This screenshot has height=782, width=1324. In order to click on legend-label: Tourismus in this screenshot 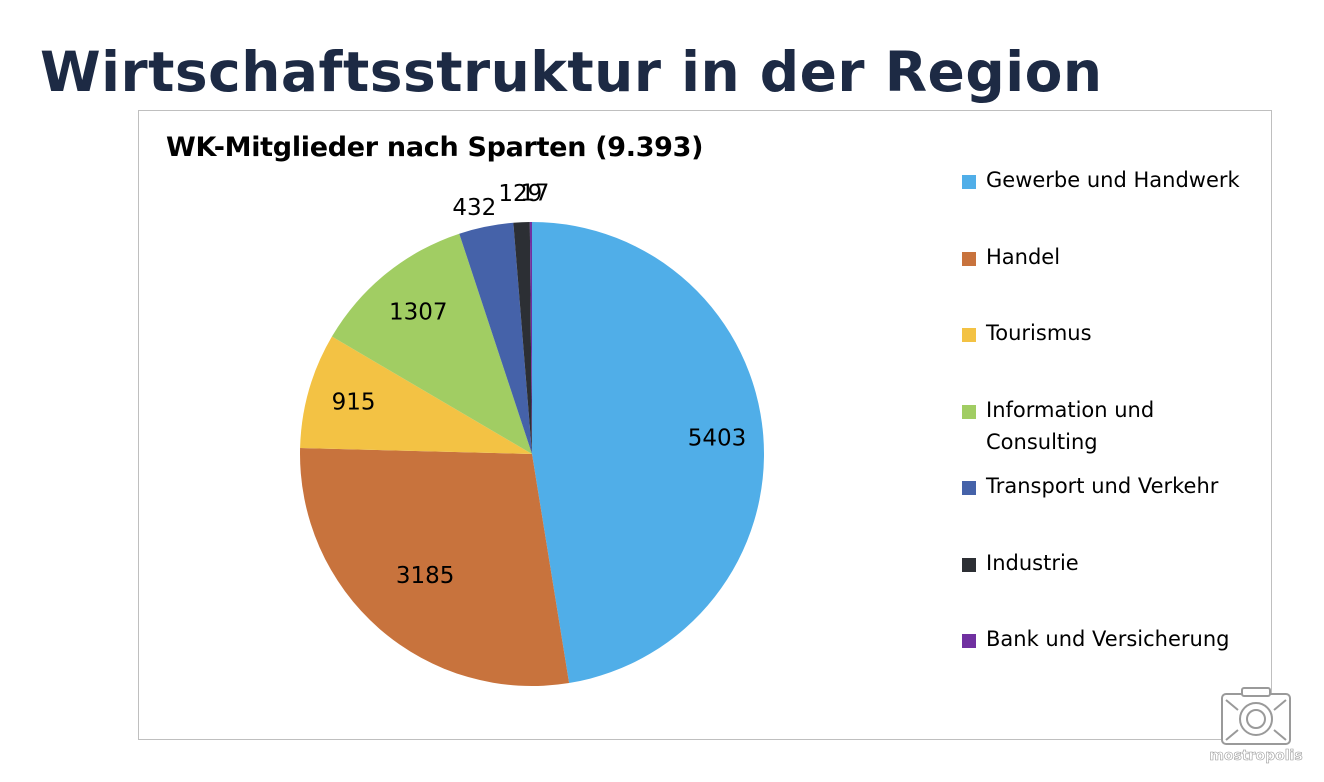, I will do `click(1039, 333)`.